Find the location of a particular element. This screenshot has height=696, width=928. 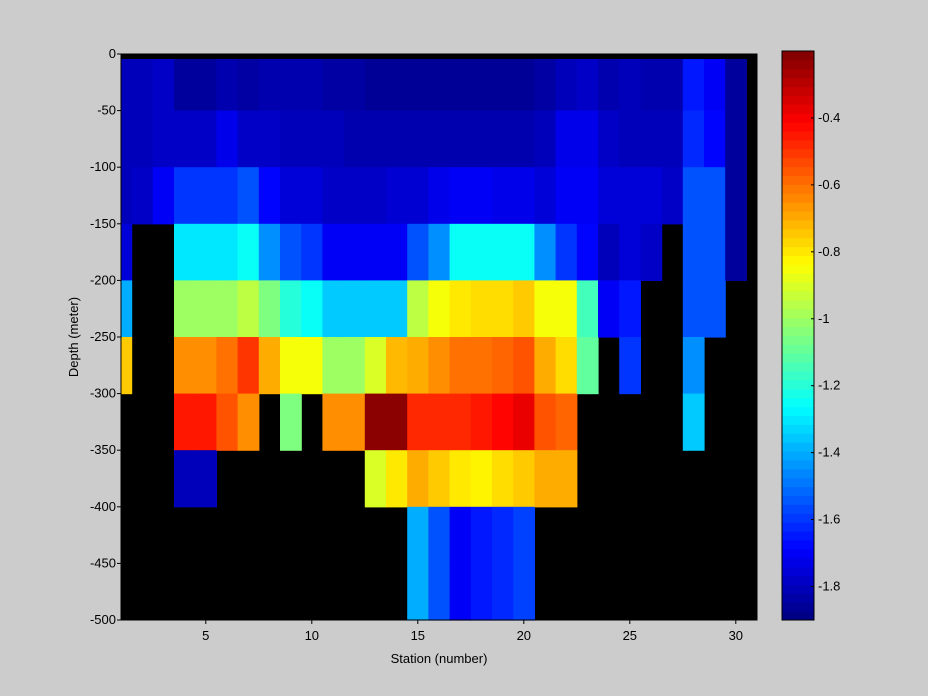

surface-no-data-band is located at coordinates (439, 56).